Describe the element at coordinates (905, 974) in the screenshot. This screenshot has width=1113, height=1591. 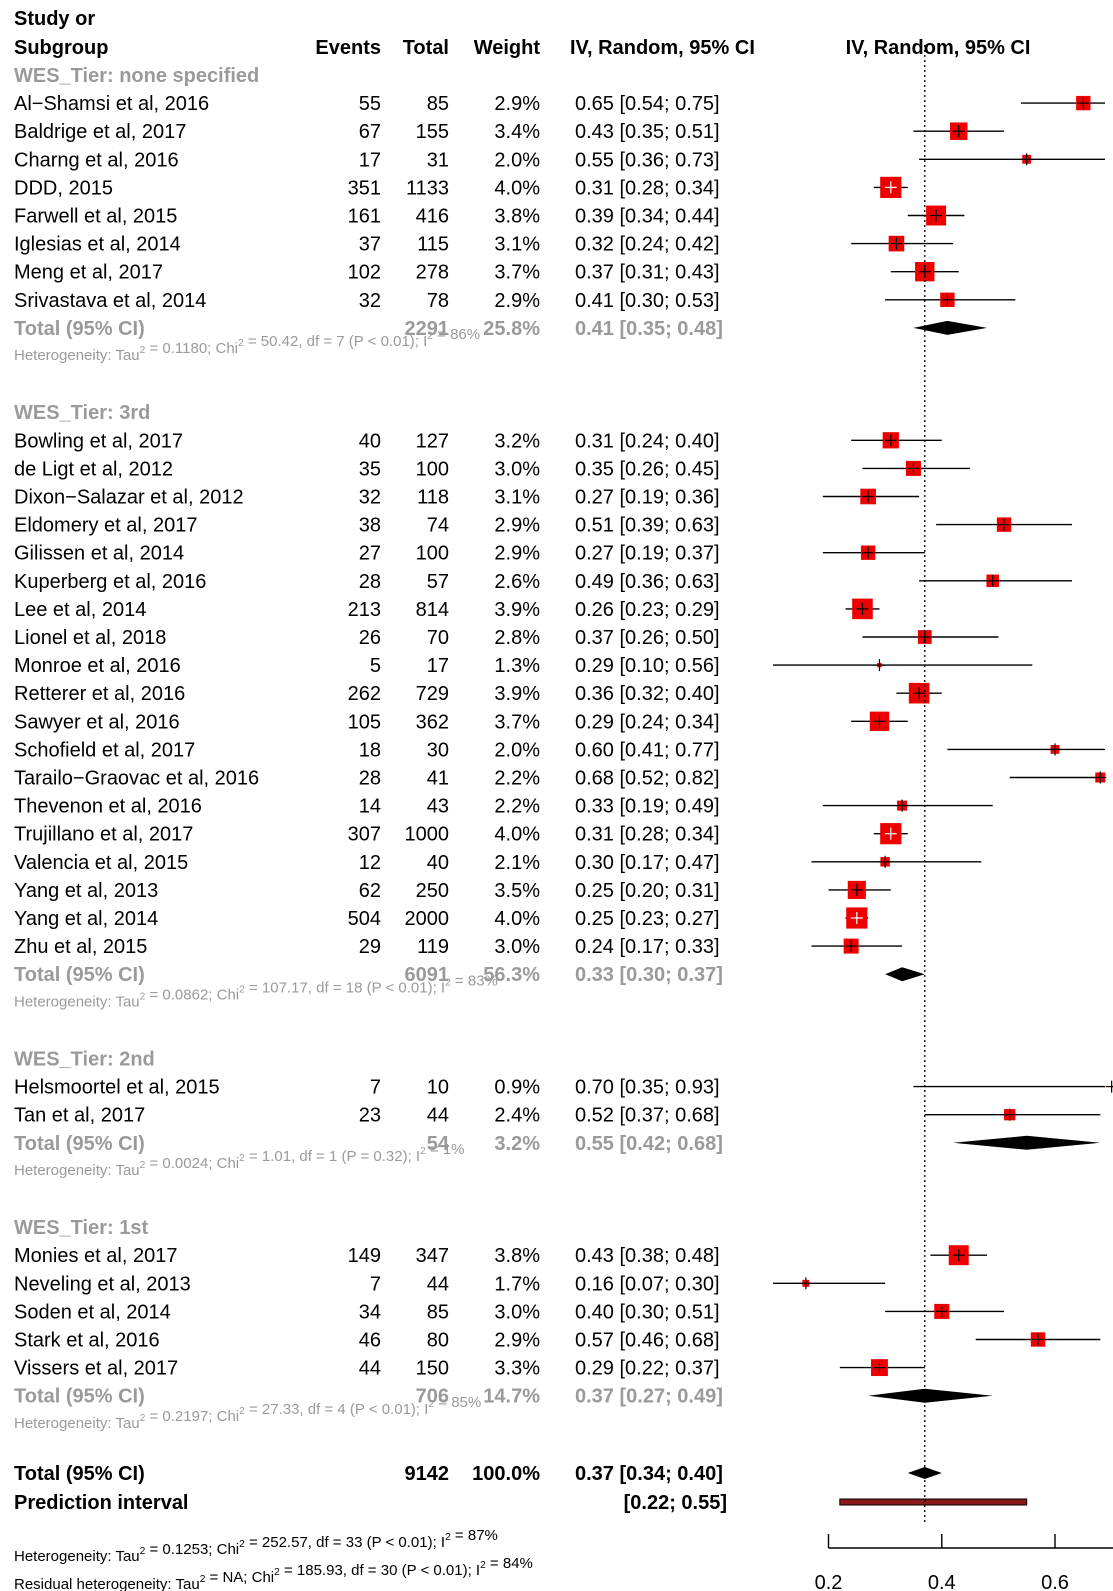
I see `subgroup-2-total-diamond` at that location.